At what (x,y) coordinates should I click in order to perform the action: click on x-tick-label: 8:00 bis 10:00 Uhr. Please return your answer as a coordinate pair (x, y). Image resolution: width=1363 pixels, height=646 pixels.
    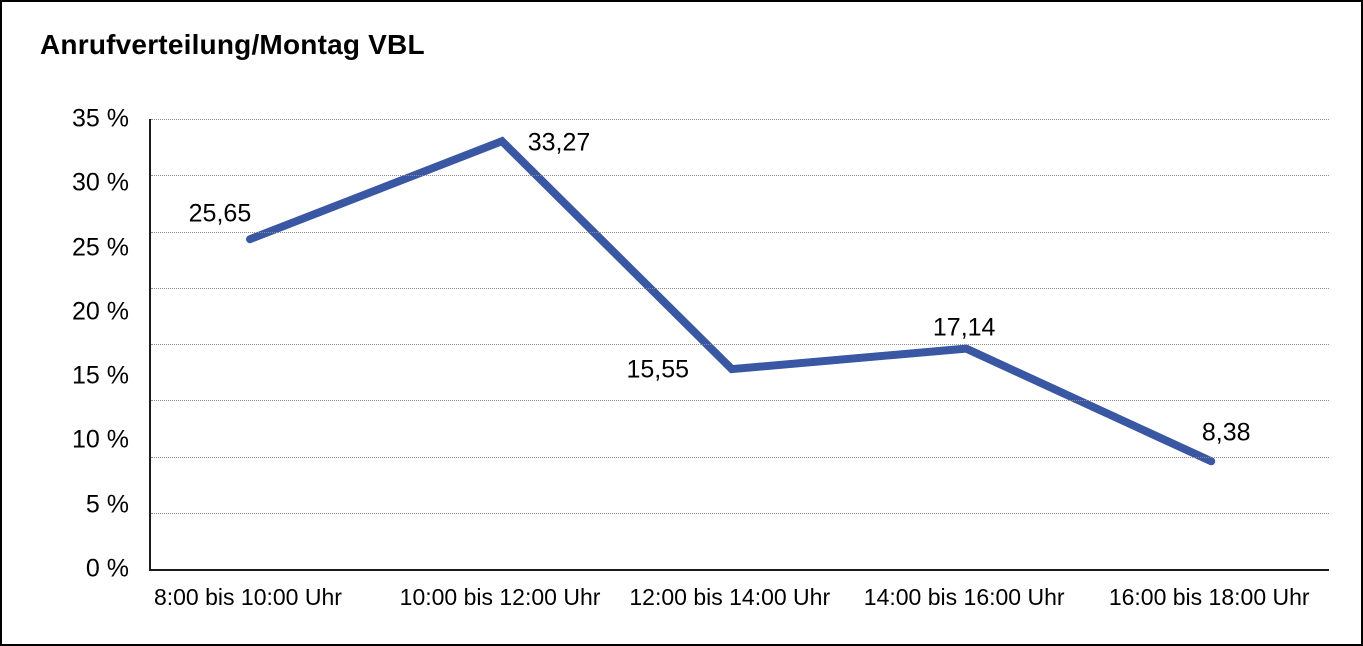
    Looking at the image, I should click on (247, 597).